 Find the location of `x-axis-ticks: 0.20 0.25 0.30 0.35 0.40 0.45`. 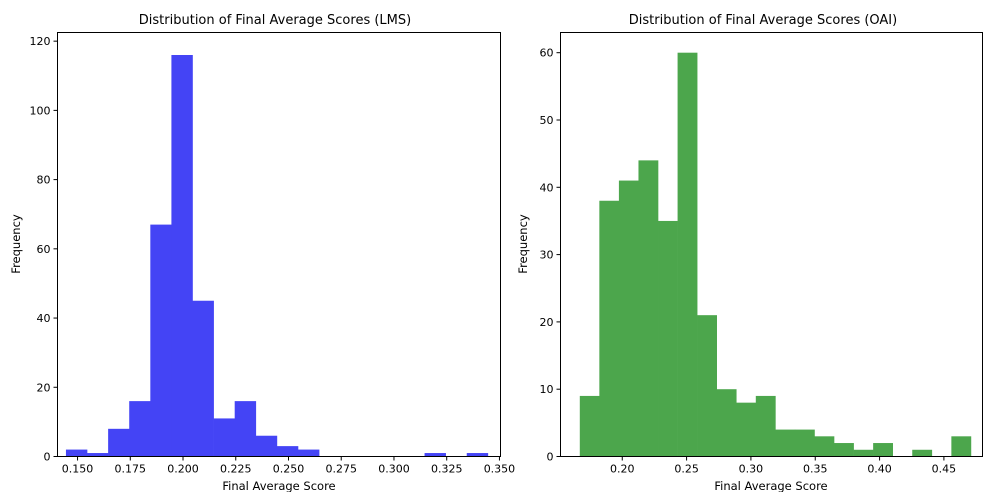

x-axis-ticks: 0.20 0.25 0.30 0.35 0.40 0.45 is located at coordinates (783, 466).